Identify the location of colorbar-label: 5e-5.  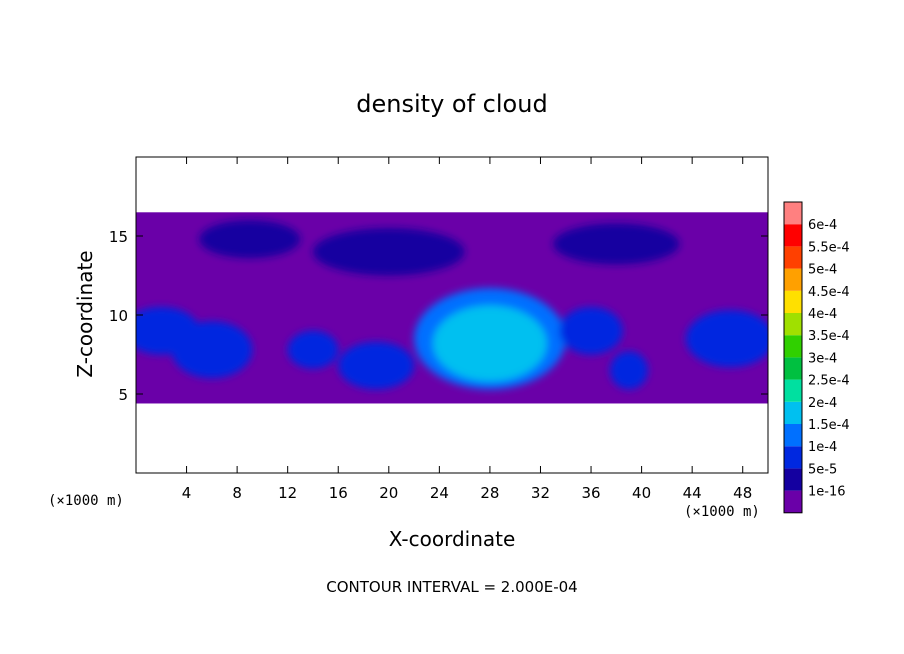
(822, 469).